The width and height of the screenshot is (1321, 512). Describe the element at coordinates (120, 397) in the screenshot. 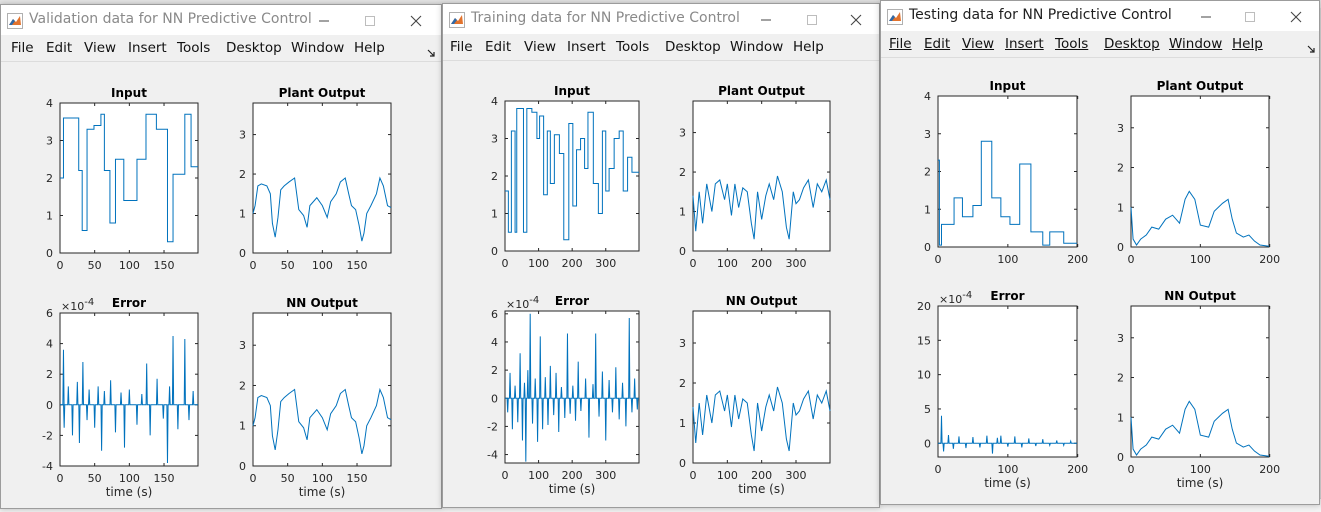

I see `subplot-error: Error 0 50 100 150 -4 -2 0 2 4 6 ×10-4 time (s)` at that location.